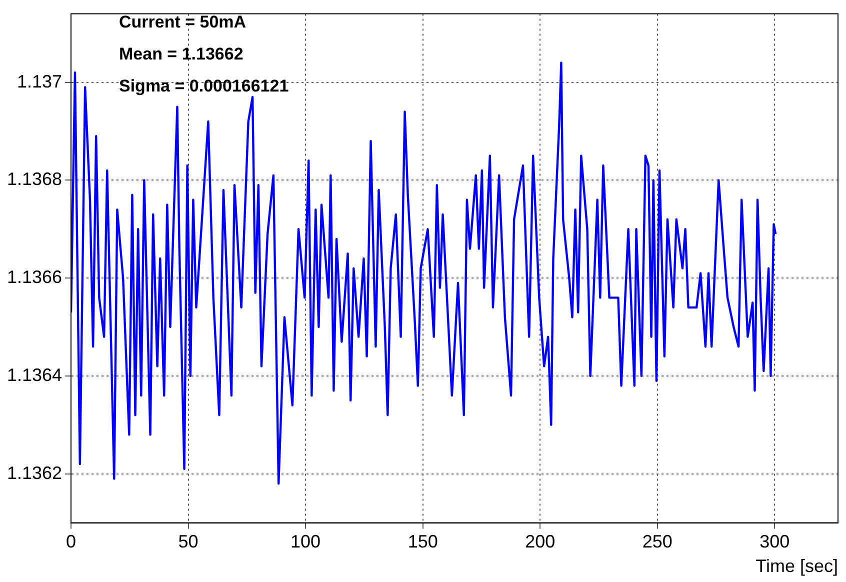  Describe the element at coordinates (182, 22) in the screenshot. I see `annotation: Current = 50mA` at that location.